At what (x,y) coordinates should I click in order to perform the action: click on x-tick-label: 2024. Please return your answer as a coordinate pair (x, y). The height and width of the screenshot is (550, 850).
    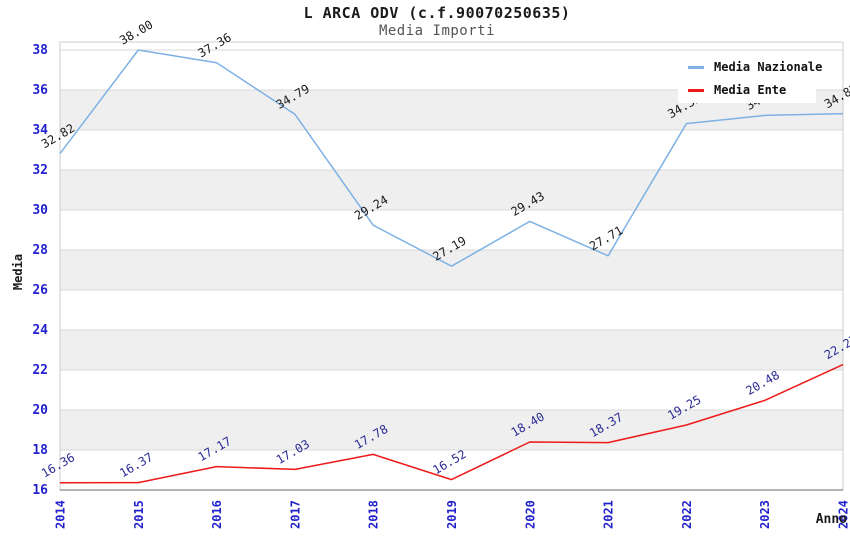
    Looking at the image, I should click on (843, 514).